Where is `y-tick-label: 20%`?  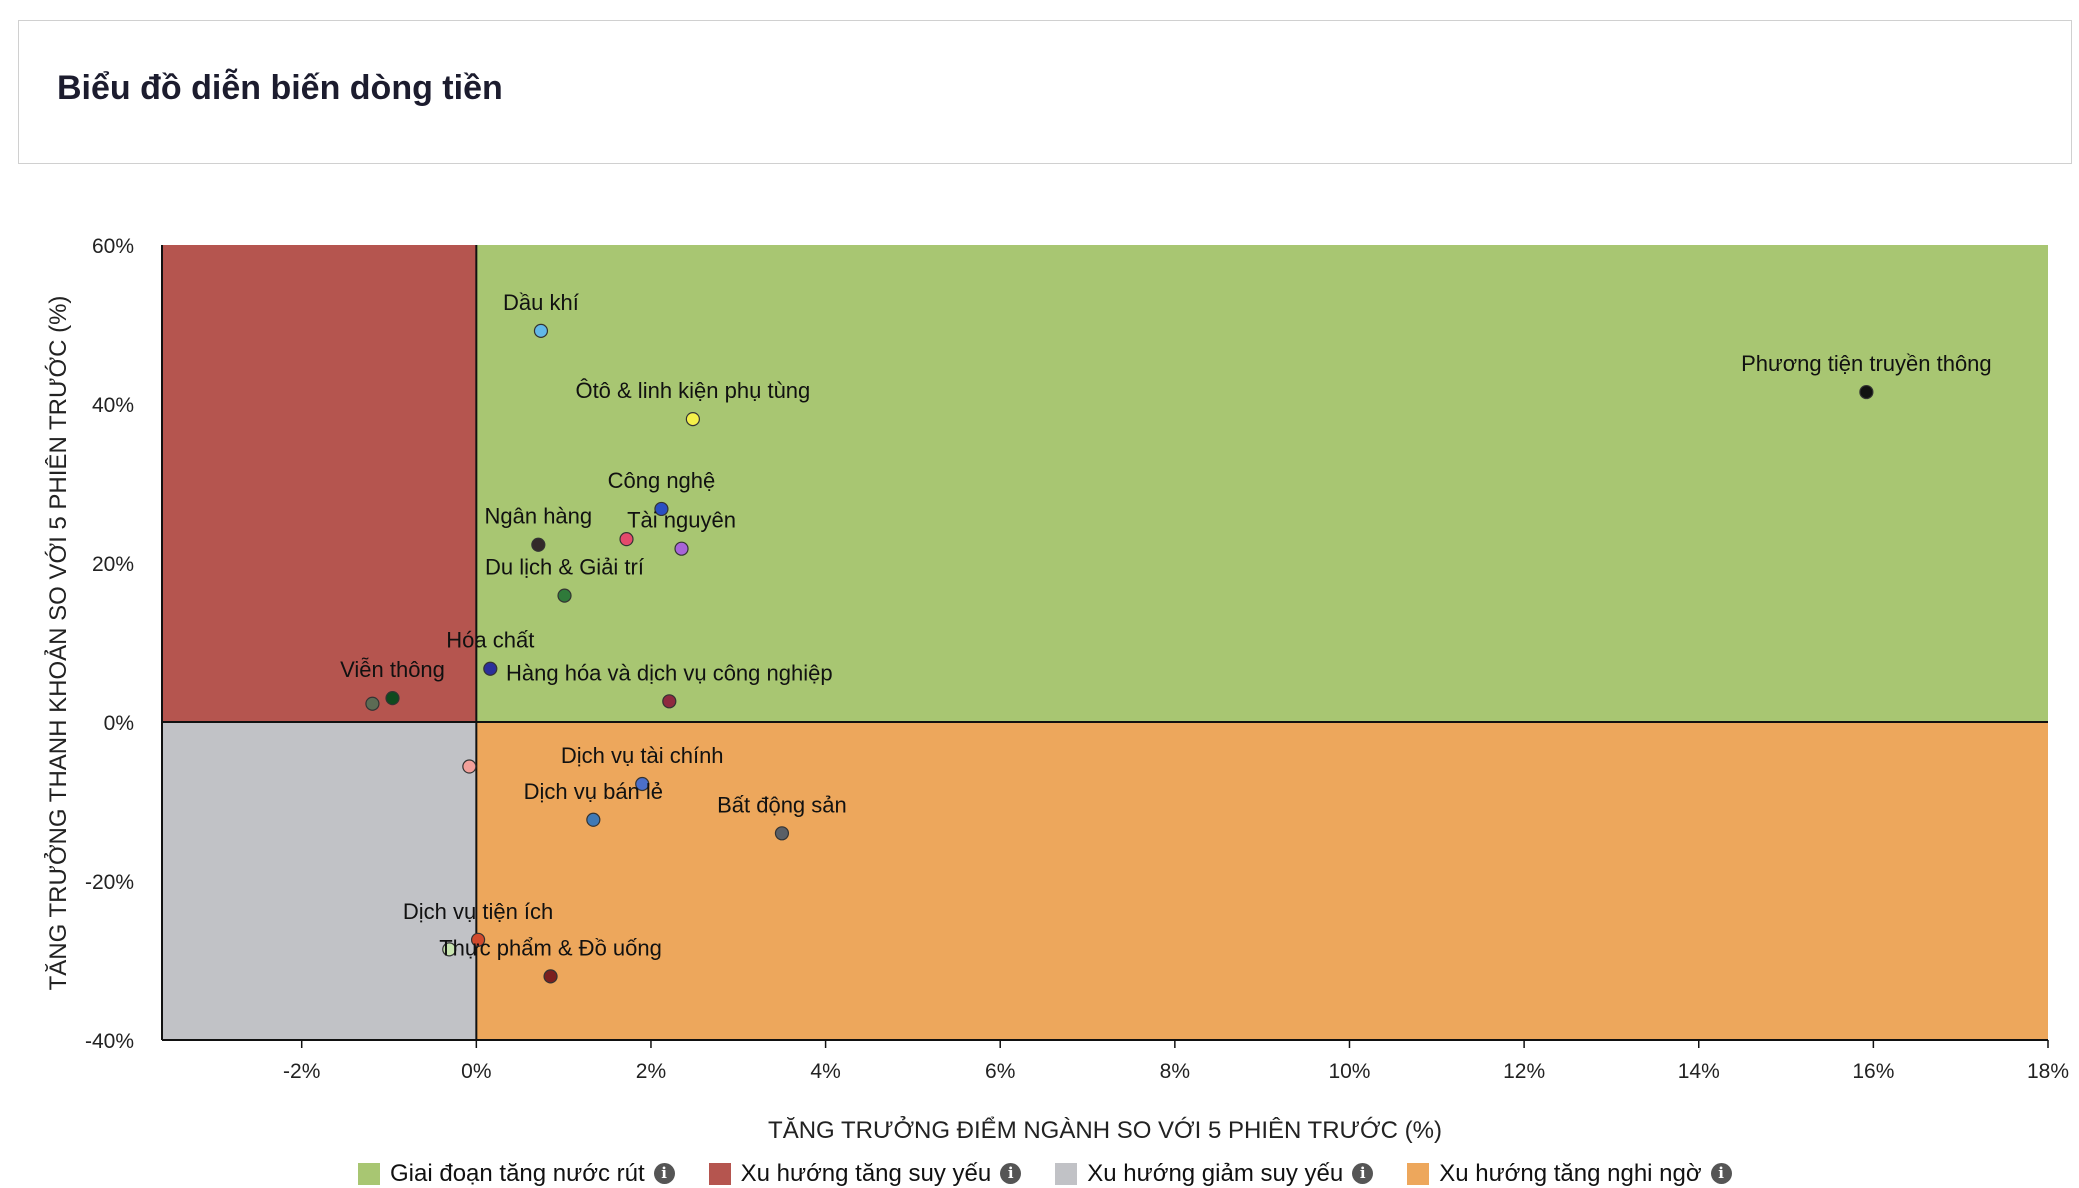
y-tick-label: 20% is located at coordinates (113, 564).